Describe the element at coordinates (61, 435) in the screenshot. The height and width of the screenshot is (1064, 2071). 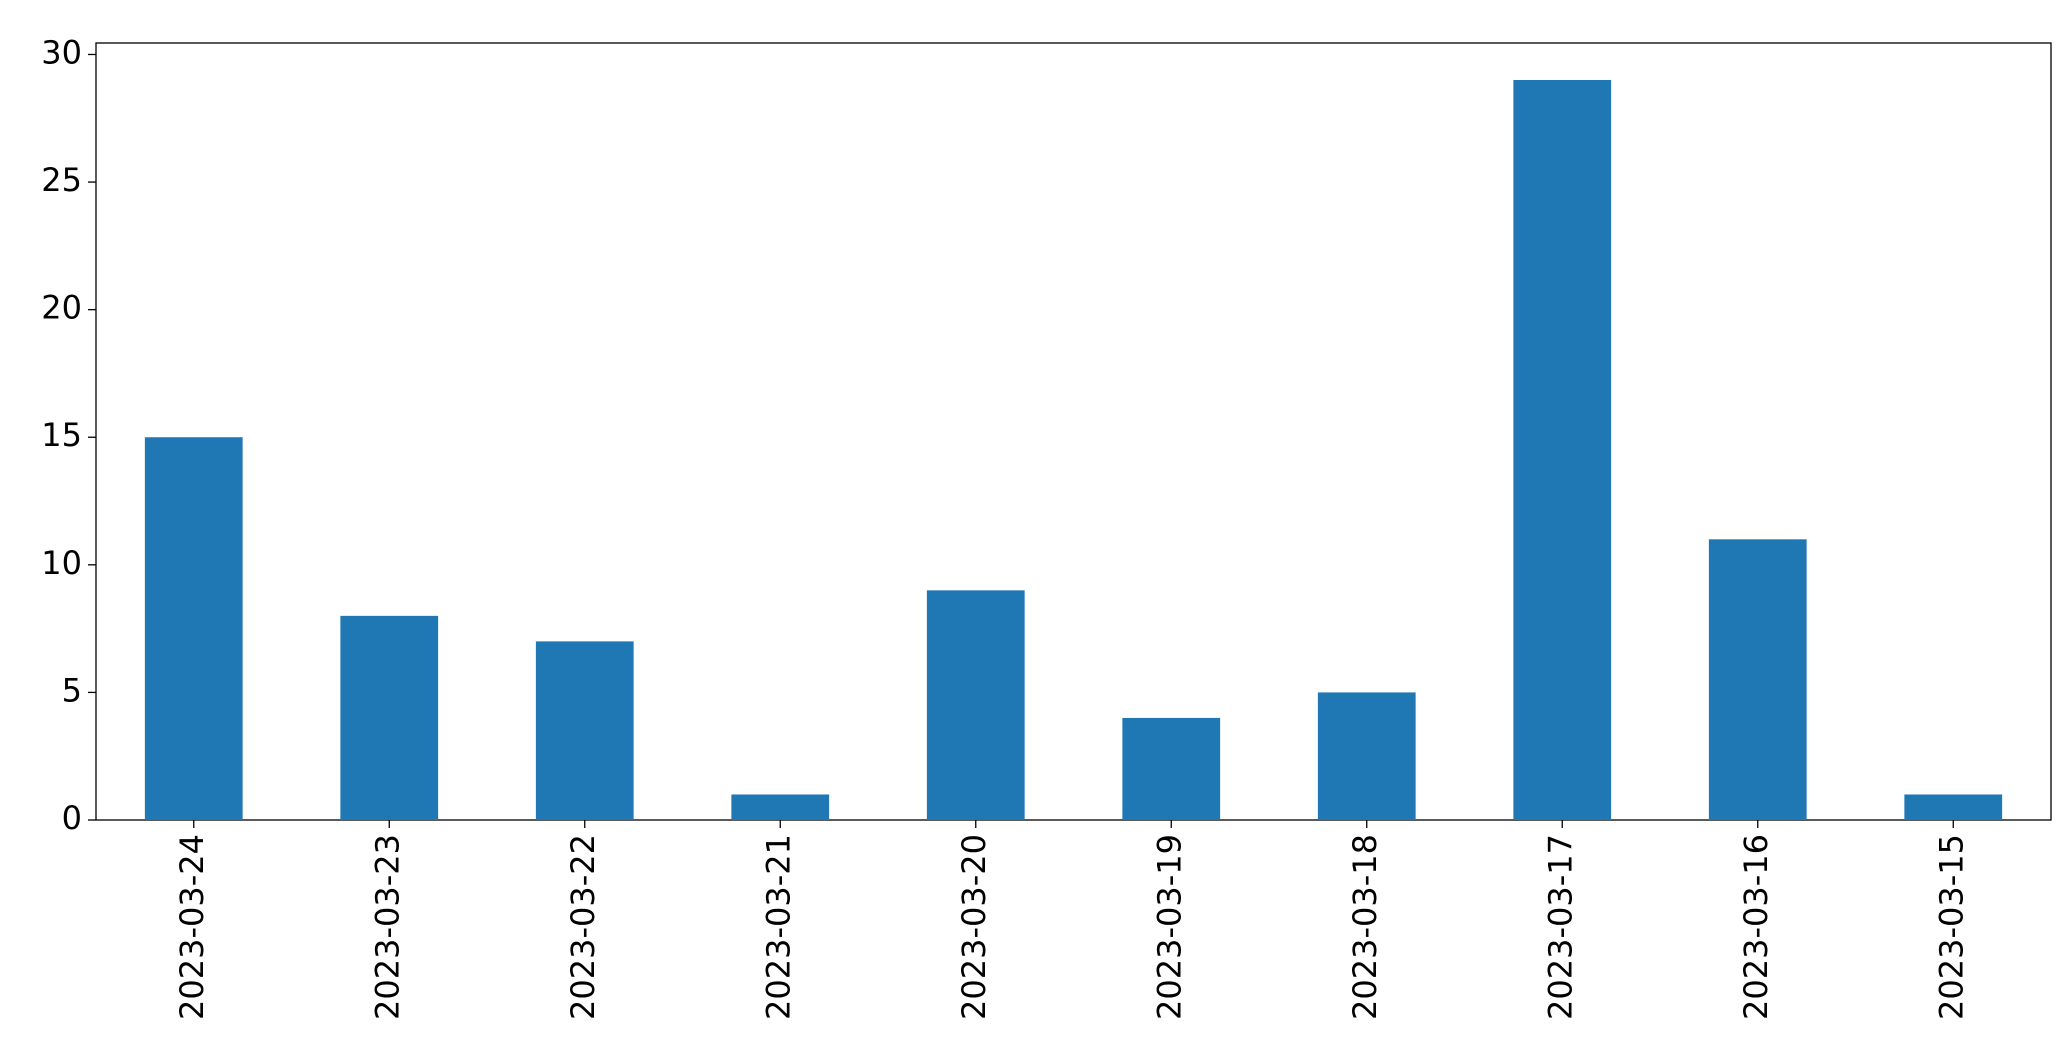
I see `y-tick-label: 15` at that location.